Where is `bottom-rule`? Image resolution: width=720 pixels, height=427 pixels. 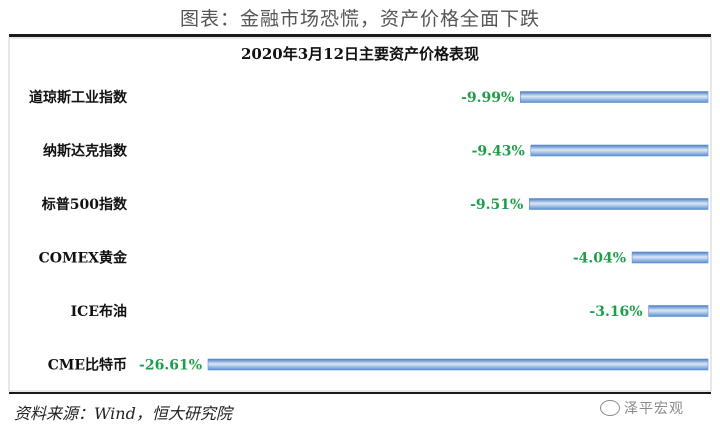 bottom-rule is located at coordinates (360, 393).